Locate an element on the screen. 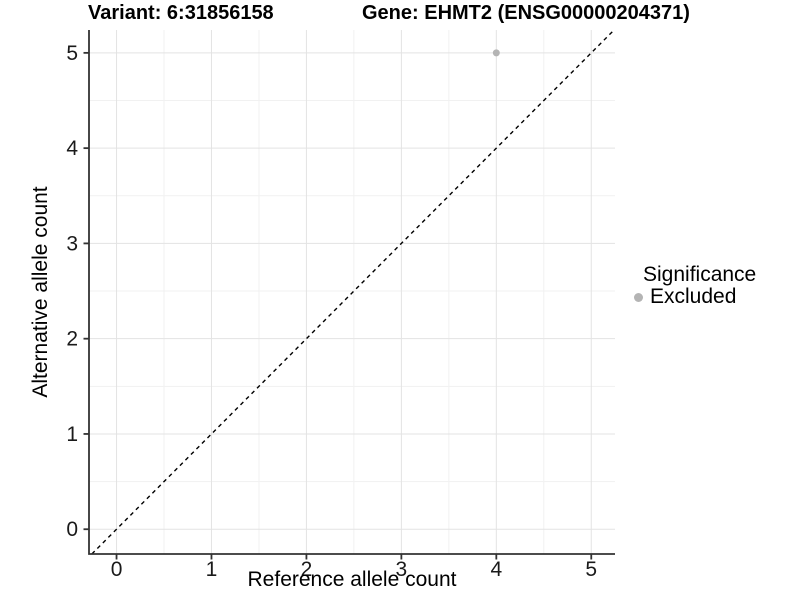 The width and height of the screenshot is (800, 600). legend: Significance Excluded is located at coordinates (694, 286).